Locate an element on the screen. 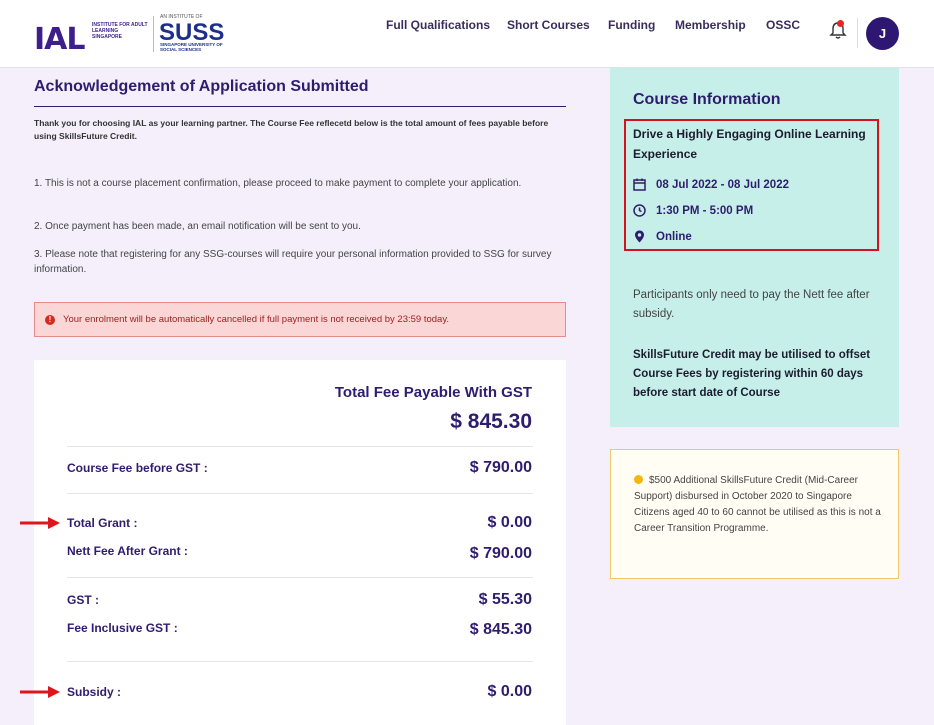 The width and height of the screenshot is (934, 725). avatar: J is located at coordinates (882, 33).